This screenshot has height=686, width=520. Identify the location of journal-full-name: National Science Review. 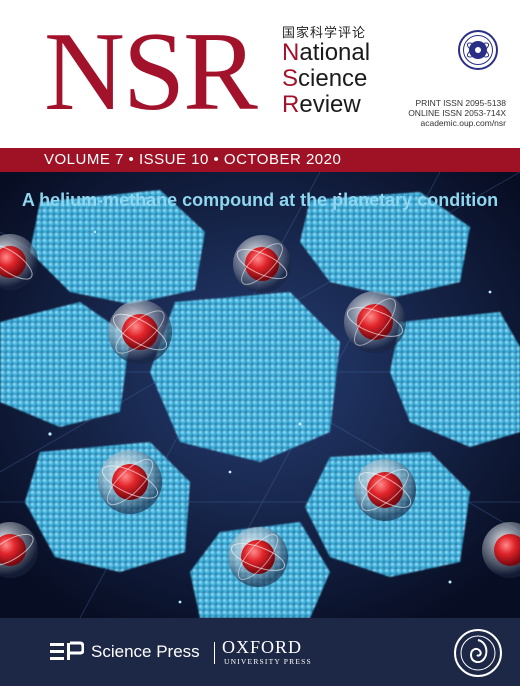
(326, 79).